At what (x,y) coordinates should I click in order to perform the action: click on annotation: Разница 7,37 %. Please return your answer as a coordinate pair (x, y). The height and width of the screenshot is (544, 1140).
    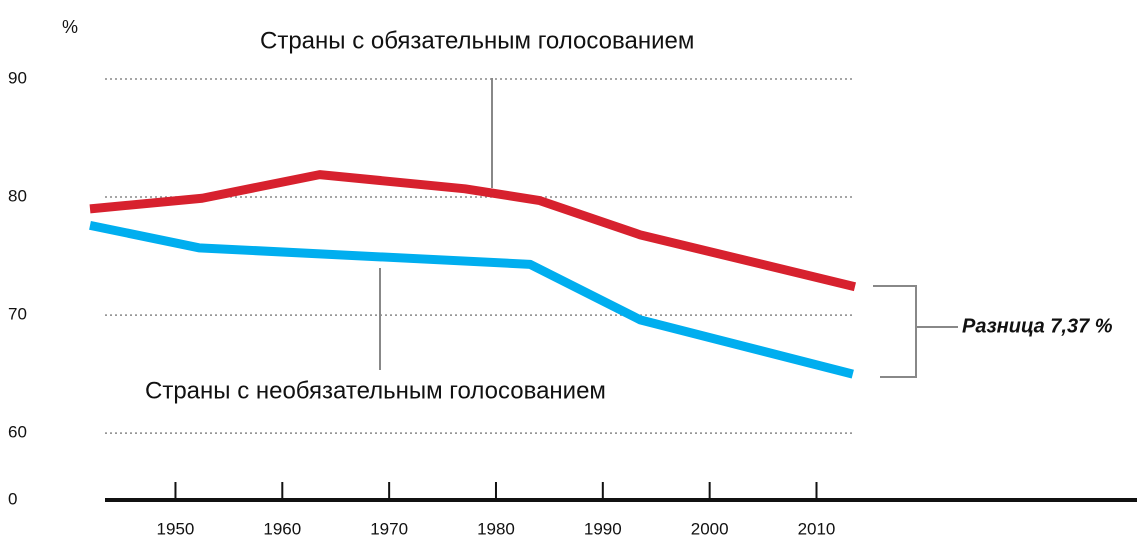
    Looking at the image, I should click on (1037, 326).